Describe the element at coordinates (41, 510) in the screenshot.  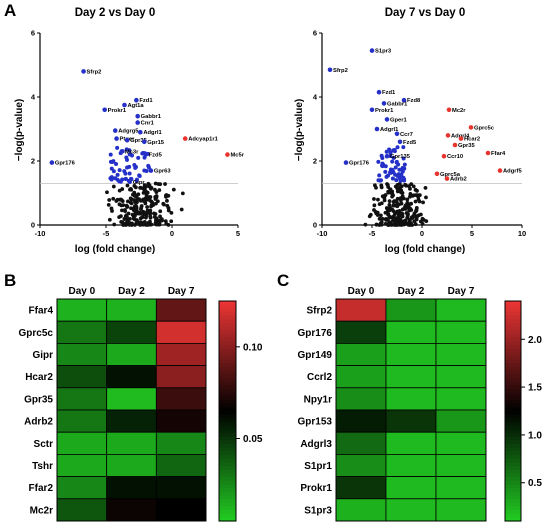
I see `heatmap-row-label: Mc2r` at that location.